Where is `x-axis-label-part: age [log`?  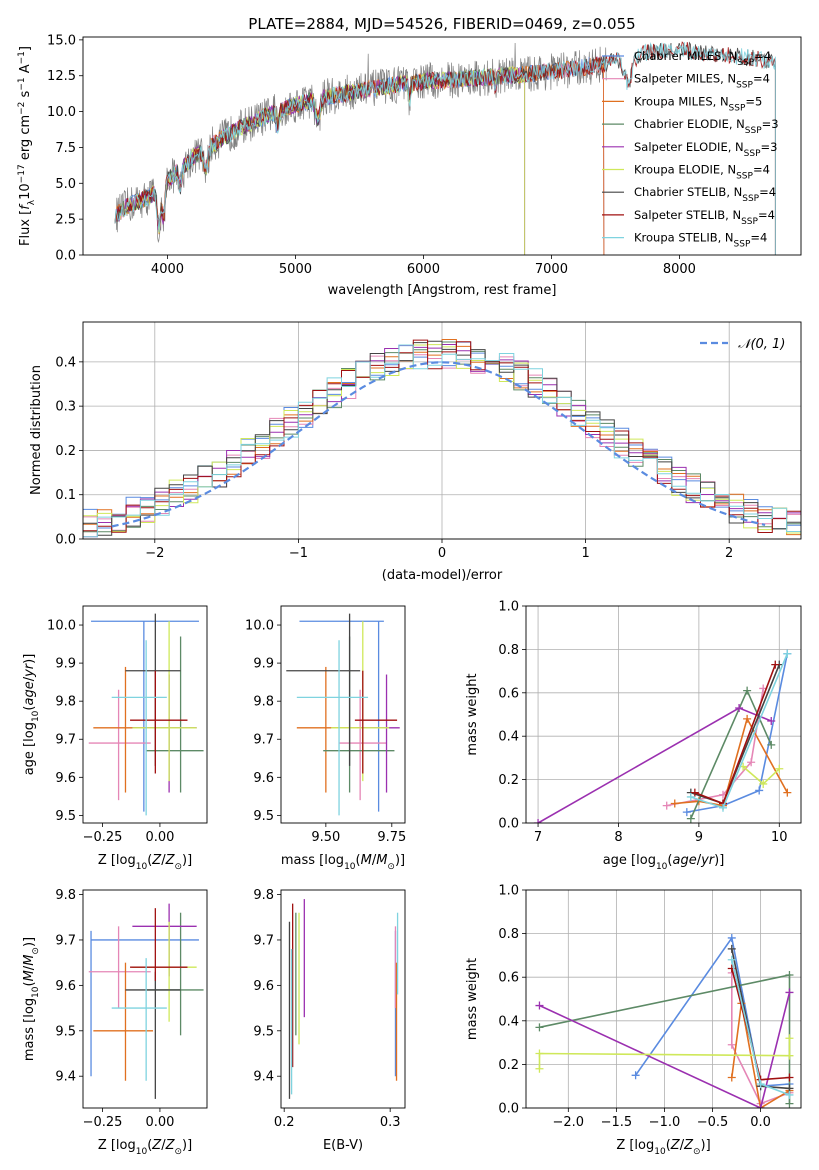
x-axis-label-part: age [log is located at coordinates (629, 860).